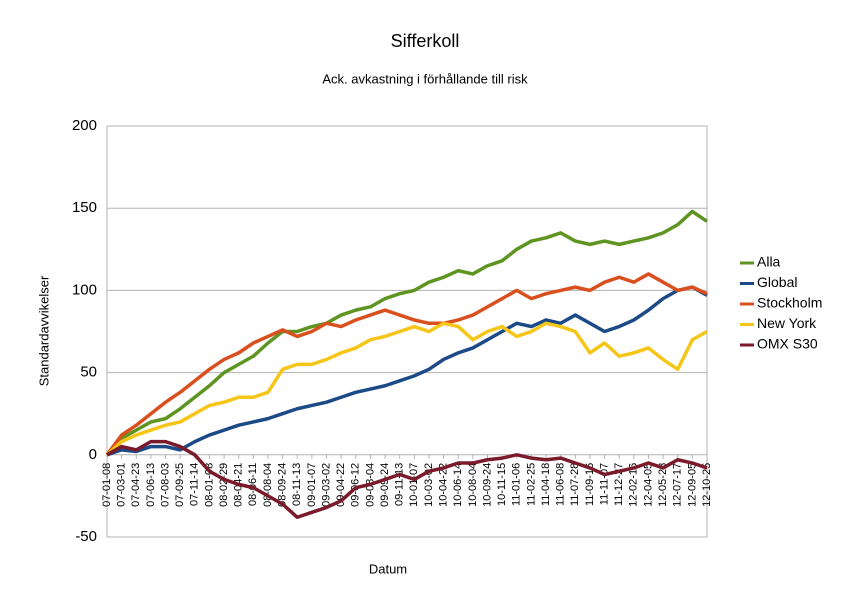 The image size is (853, 596). I want to click on x-tick-label: 11-06-08, so click(561, 484).